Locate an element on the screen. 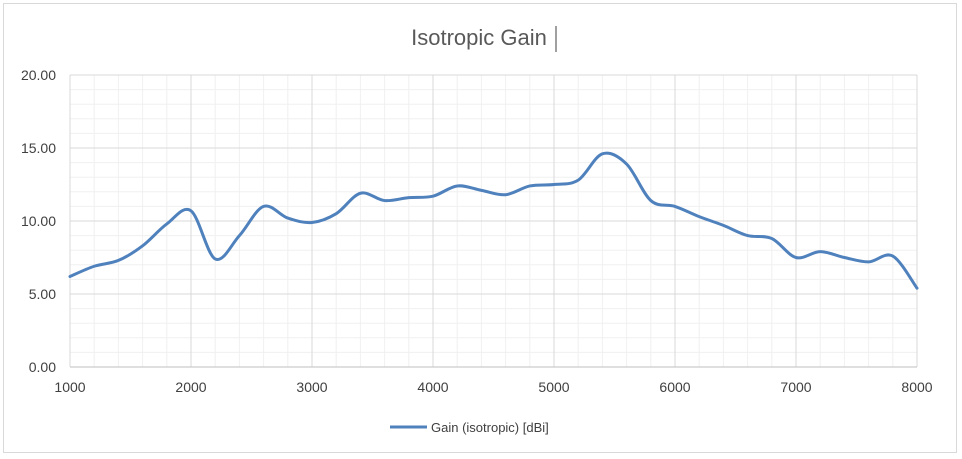  y-tick-labels: 0.00 5.00 10.00 15.00 20.00 is located at coordinates (38, 221).